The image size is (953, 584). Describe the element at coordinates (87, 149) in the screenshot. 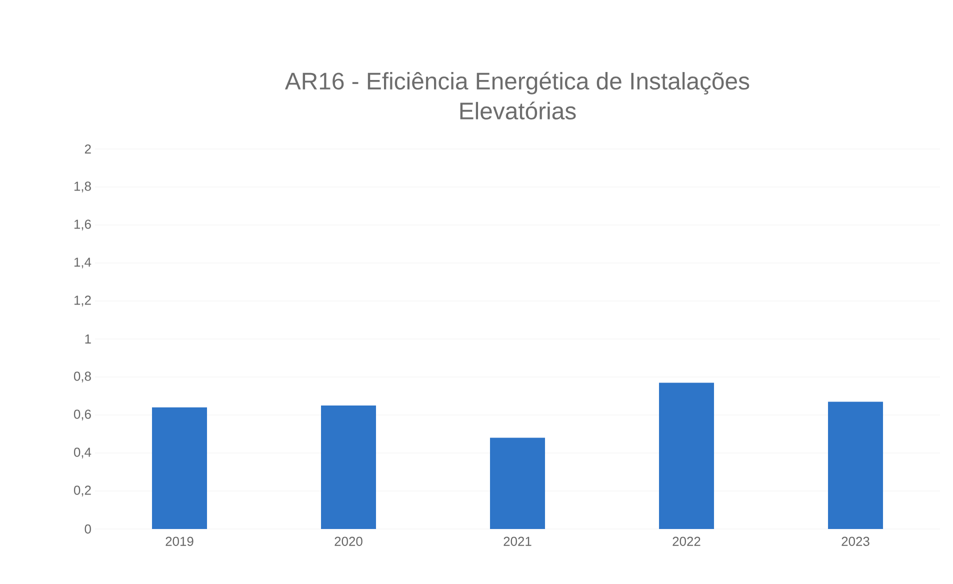

I see `y-tick-label: 2` at that location.